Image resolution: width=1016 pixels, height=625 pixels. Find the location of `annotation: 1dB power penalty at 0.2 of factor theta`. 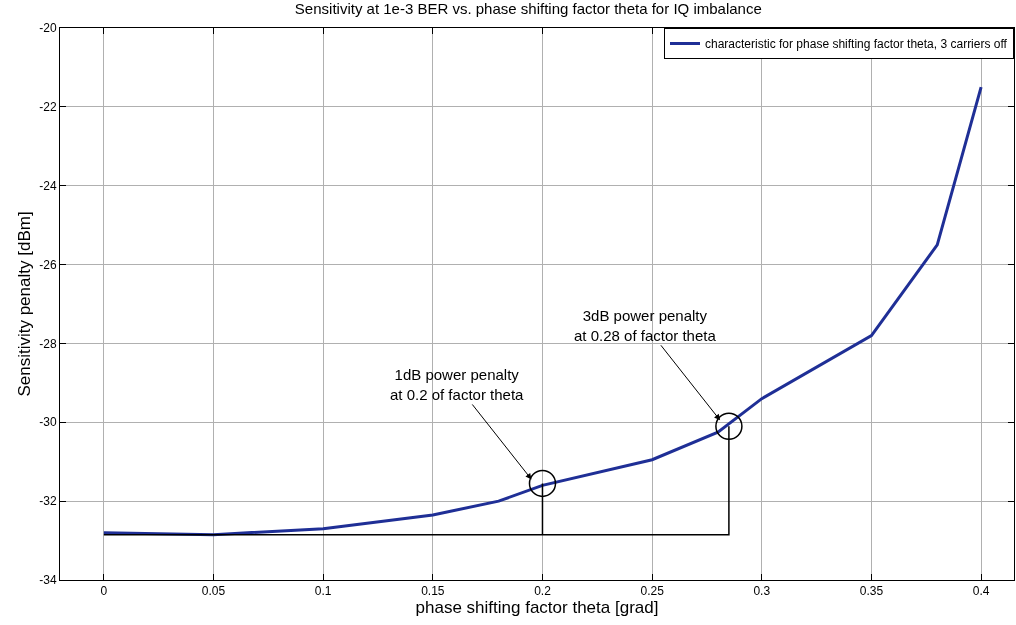

annotation: 1dB power penalty at 0.2 of factor theta is located at coordinates (457, 384).